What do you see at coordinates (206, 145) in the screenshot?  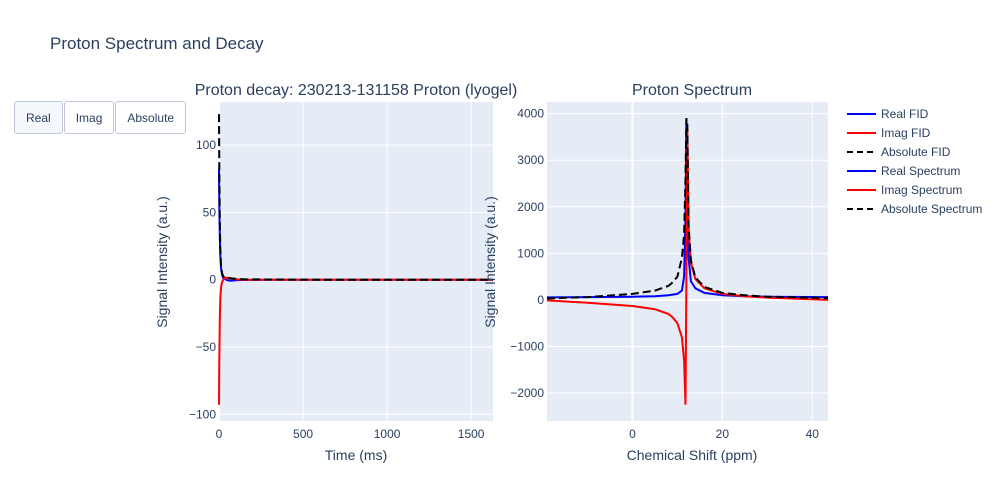 I see `y-tick-label: 100` at bounding box center [206, 145].